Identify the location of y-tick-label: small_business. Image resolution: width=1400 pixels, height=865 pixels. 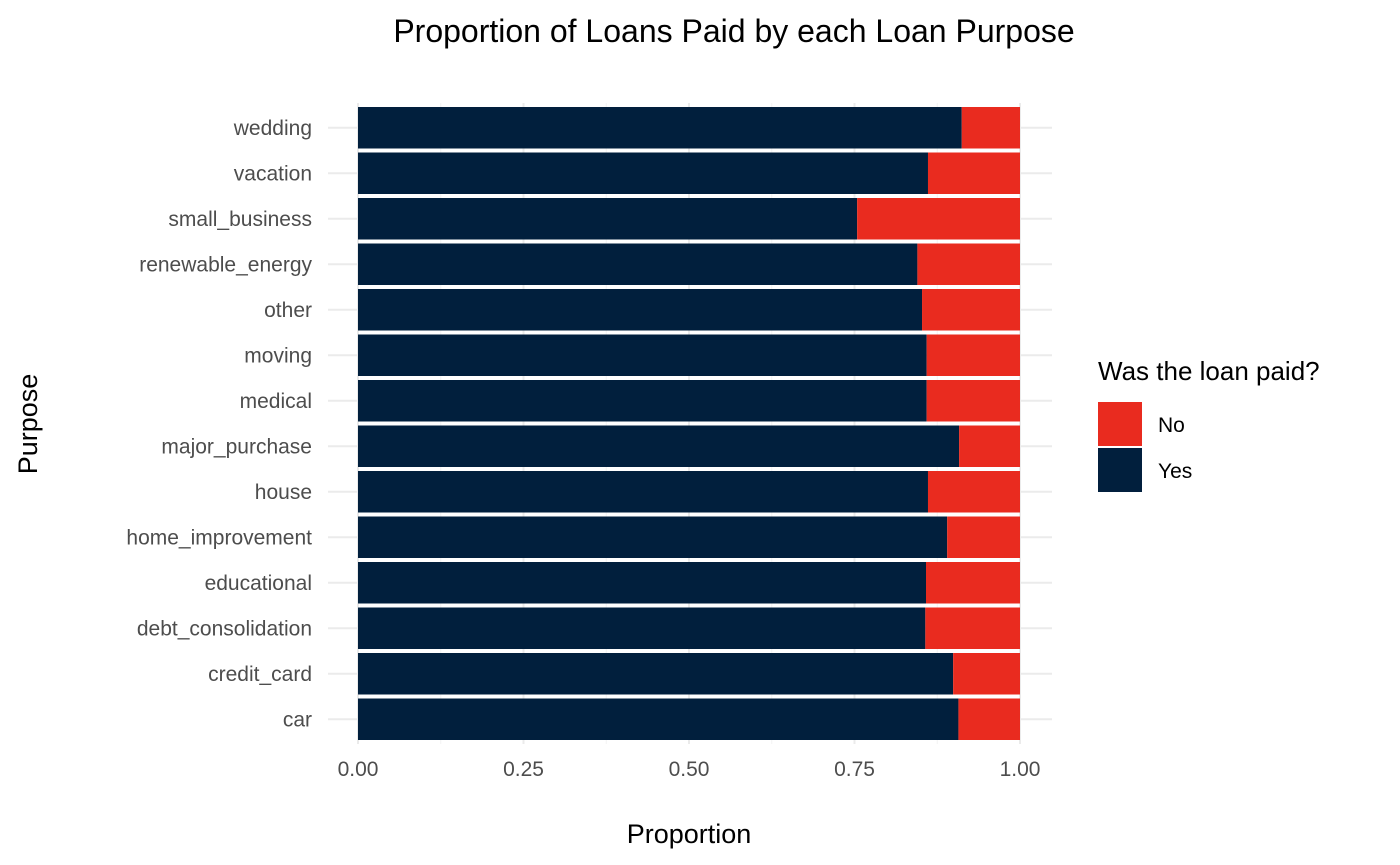
(240, 219).